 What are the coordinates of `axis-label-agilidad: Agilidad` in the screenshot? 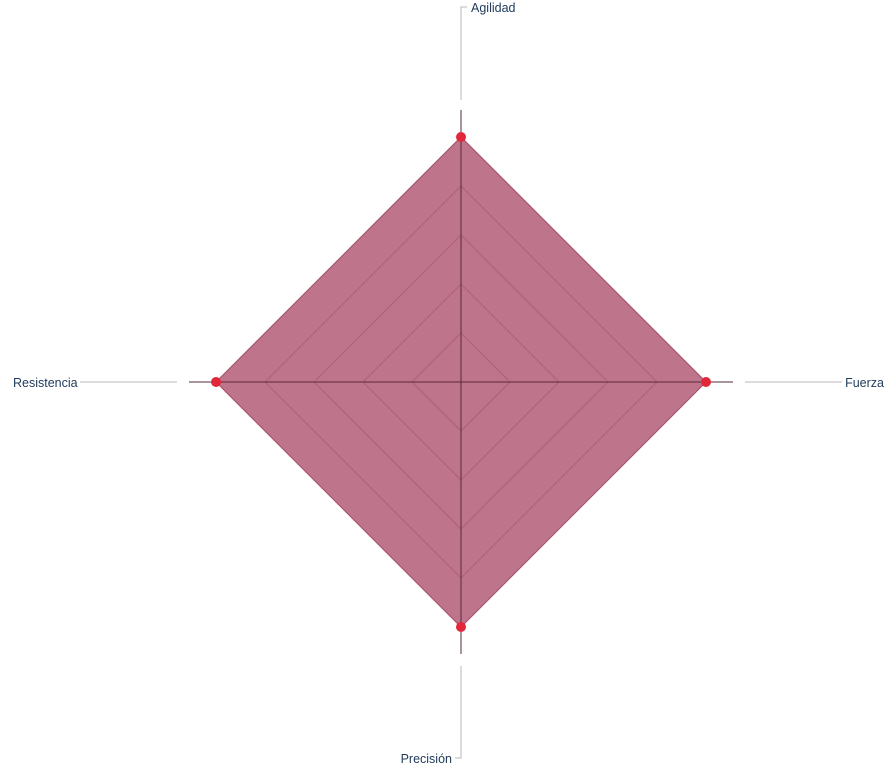 It's located at (493, 8).